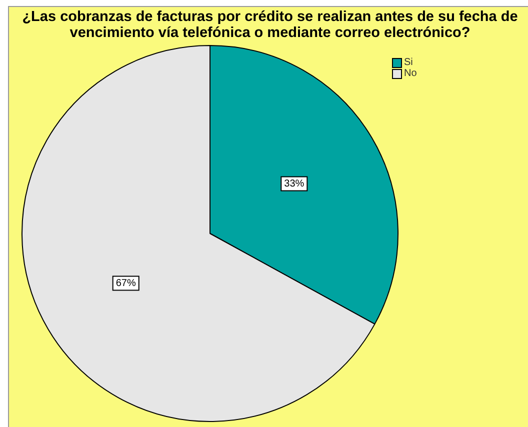 The height and width of the screenshot is (427, 528). What do you see at coordinates (410, 73) in the screenshot?
I see `legend-label: No` at bounding box center [410, 73].